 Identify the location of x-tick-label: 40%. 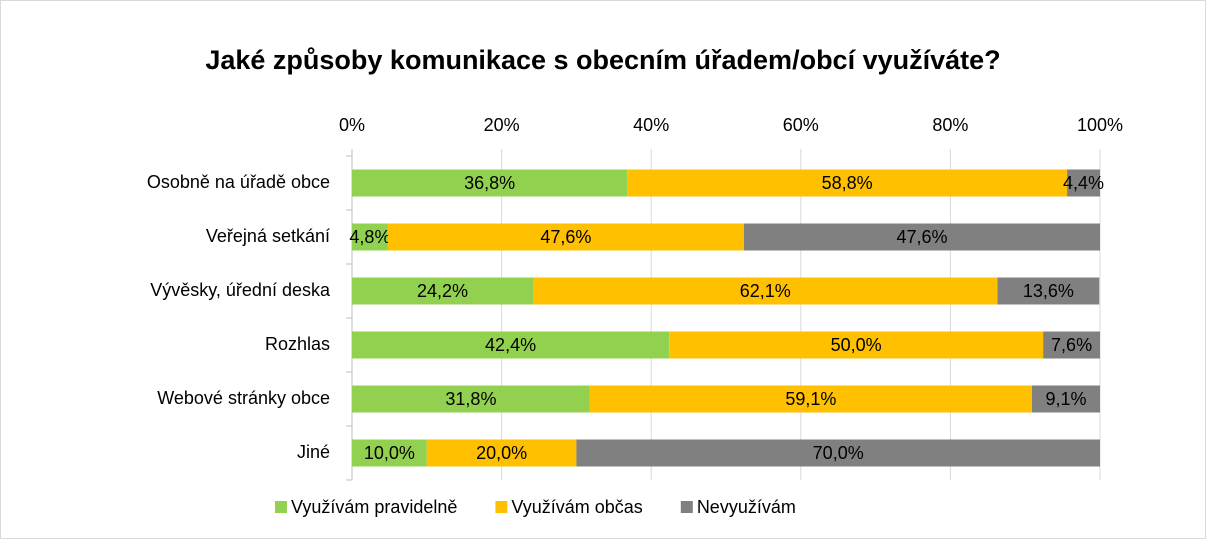
(651, 125).